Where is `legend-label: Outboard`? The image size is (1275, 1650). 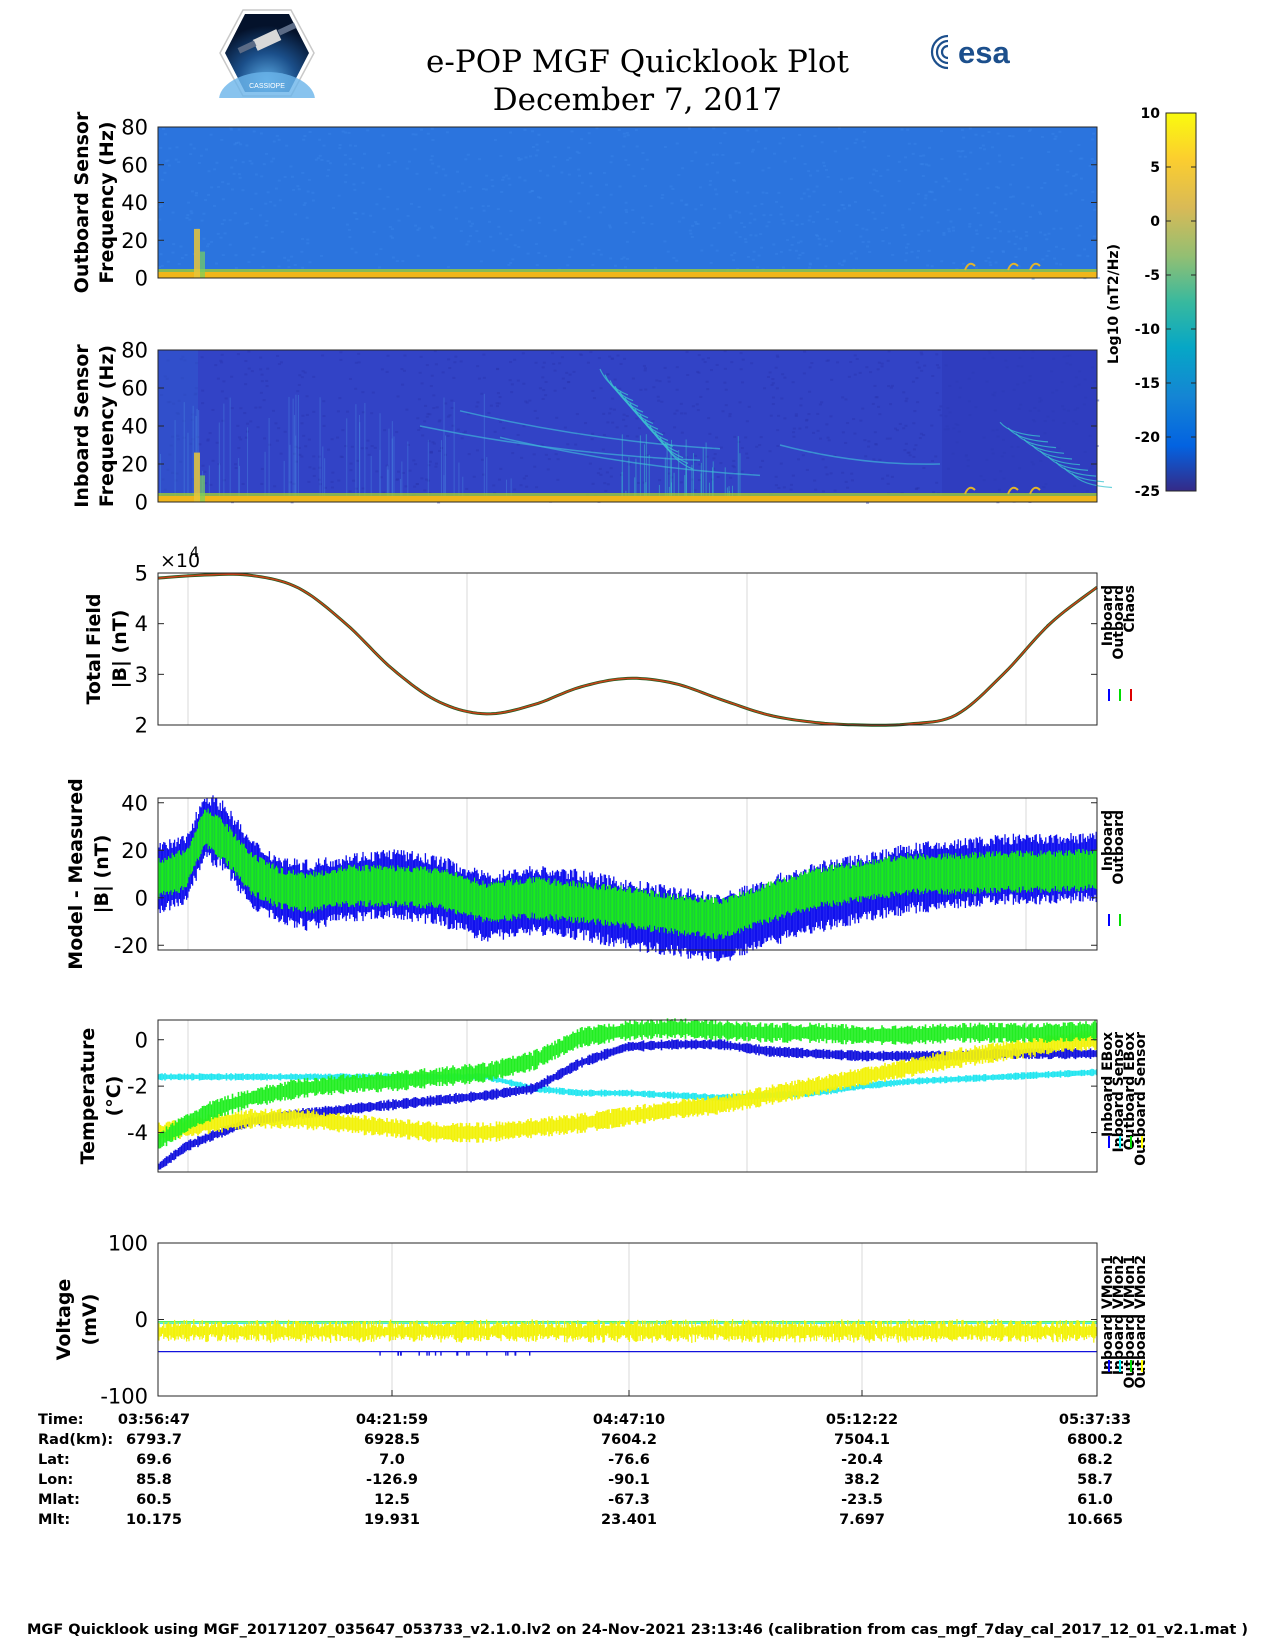 legend-label: Outboard is located at coordinates (1119, 622).